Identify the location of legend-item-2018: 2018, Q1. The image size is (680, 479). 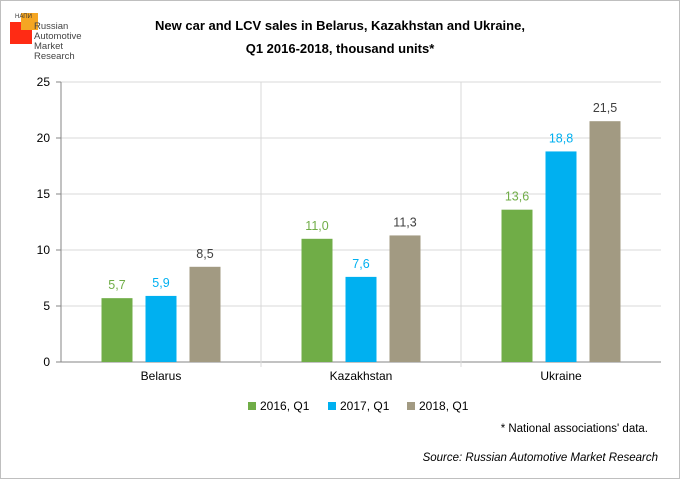
(437, 406).